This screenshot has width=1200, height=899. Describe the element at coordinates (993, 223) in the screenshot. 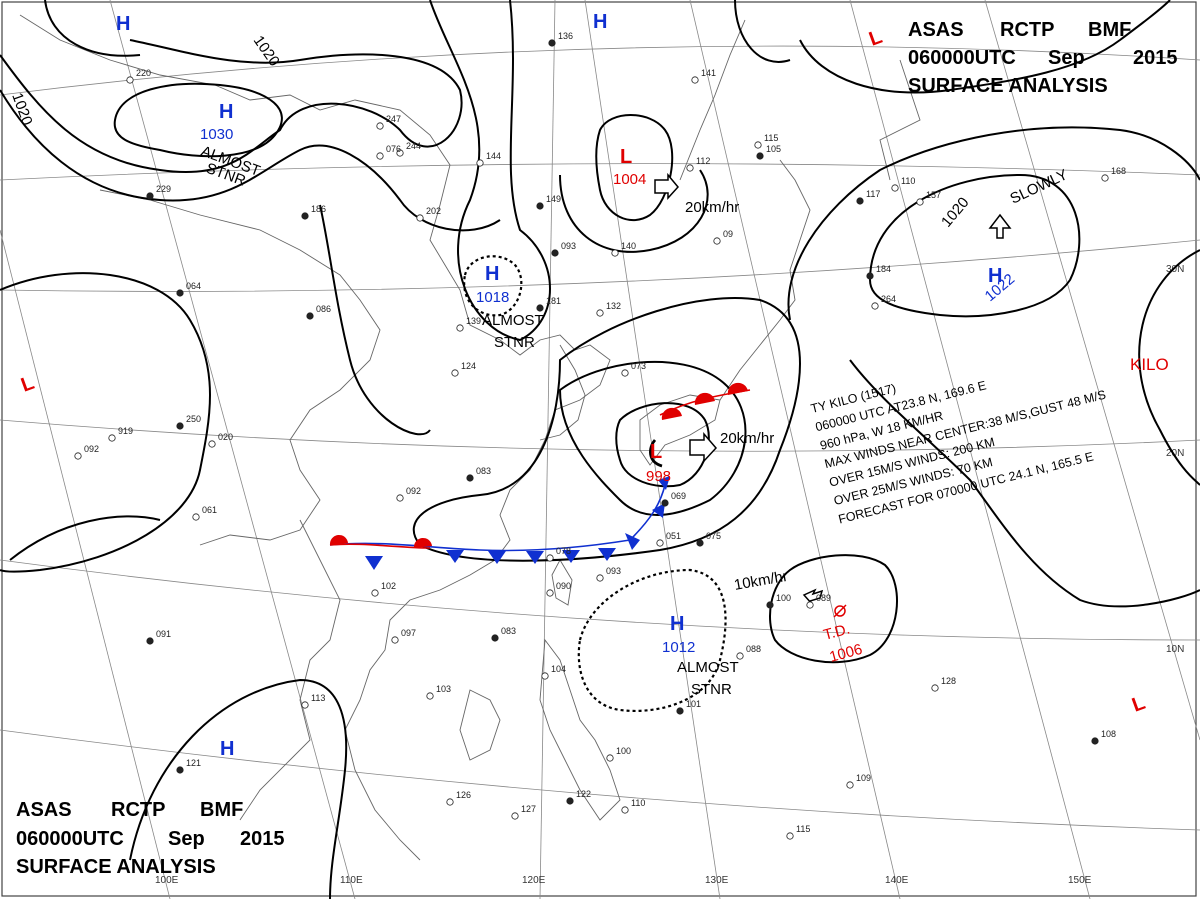

I see `isobar-east-north` at that location.